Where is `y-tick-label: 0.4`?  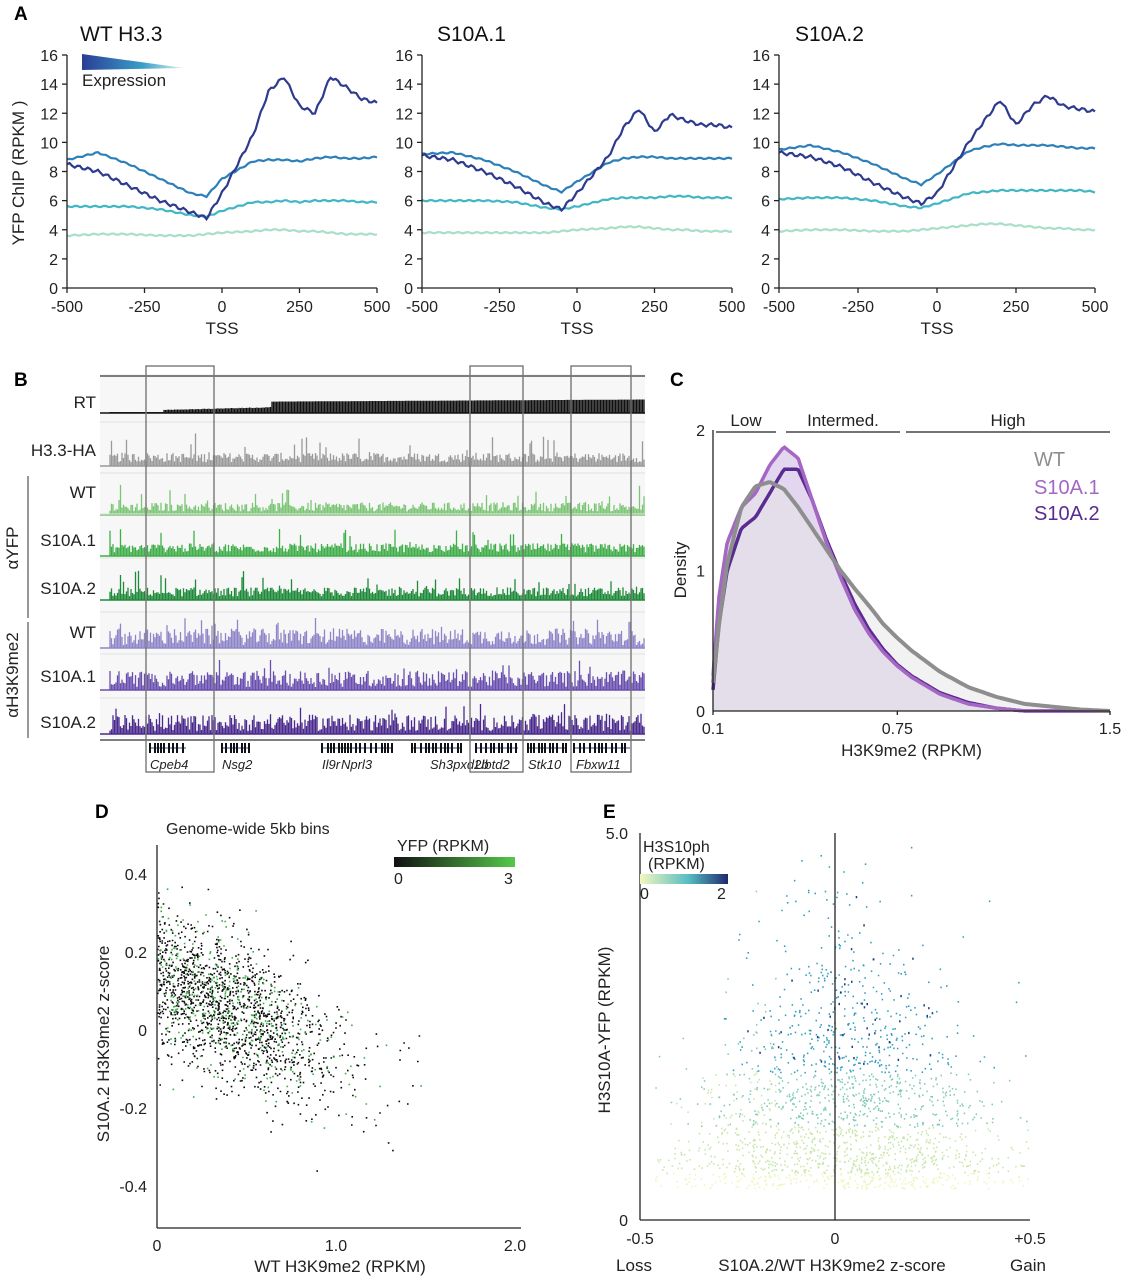
y-tick-label: 0.4 is located at coordinates (136, 875).